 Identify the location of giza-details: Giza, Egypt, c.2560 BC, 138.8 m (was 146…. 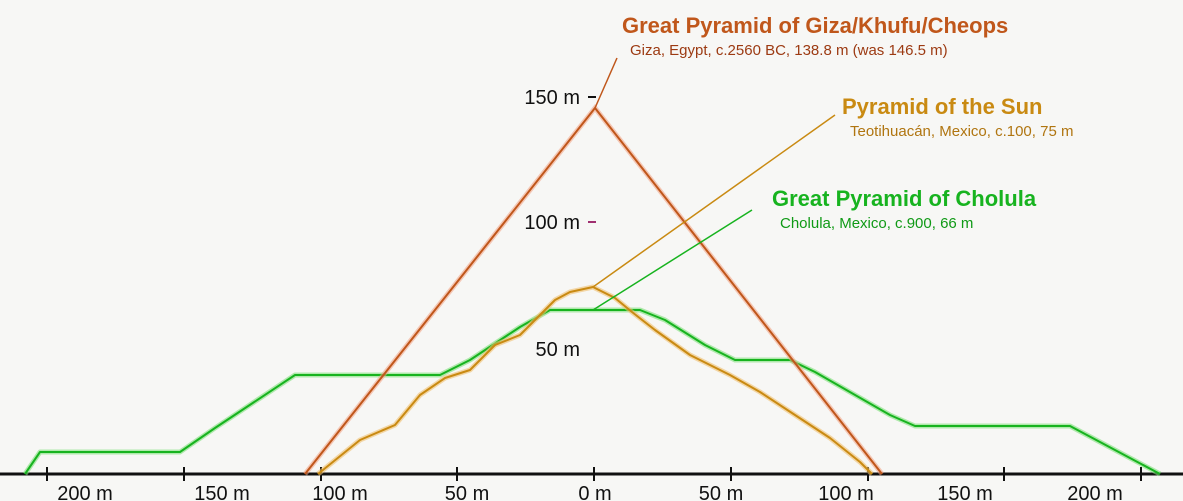
(789, 50).